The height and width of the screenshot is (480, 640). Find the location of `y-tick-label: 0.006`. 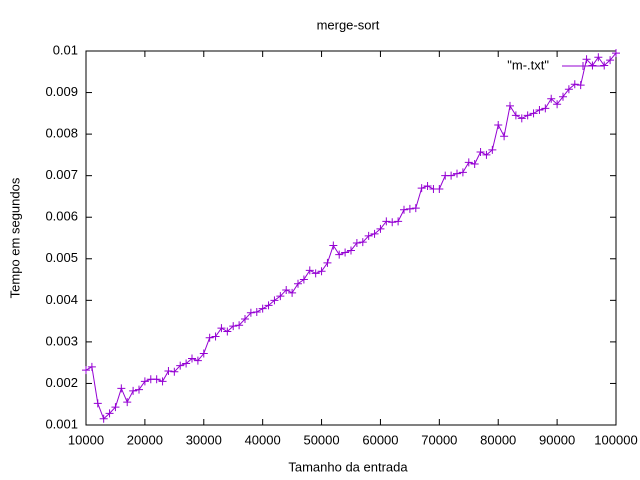

y-tick-label: 0.006 is located at coordinates (61, 216).